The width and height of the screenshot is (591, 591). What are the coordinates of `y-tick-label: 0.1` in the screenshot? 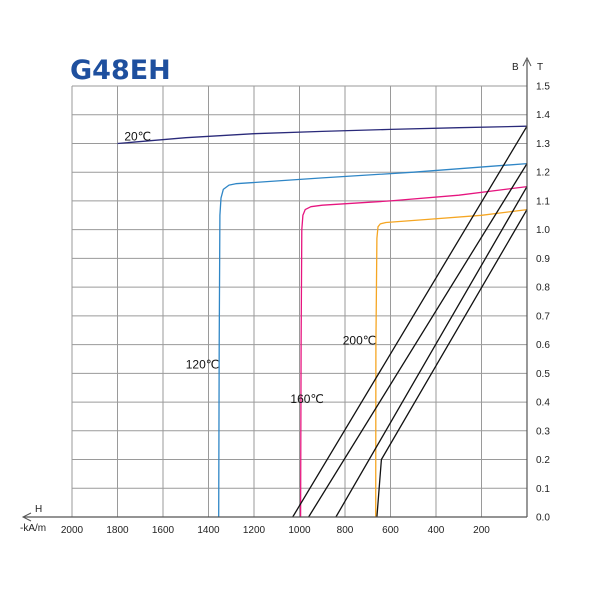 It's located at (543, 489).